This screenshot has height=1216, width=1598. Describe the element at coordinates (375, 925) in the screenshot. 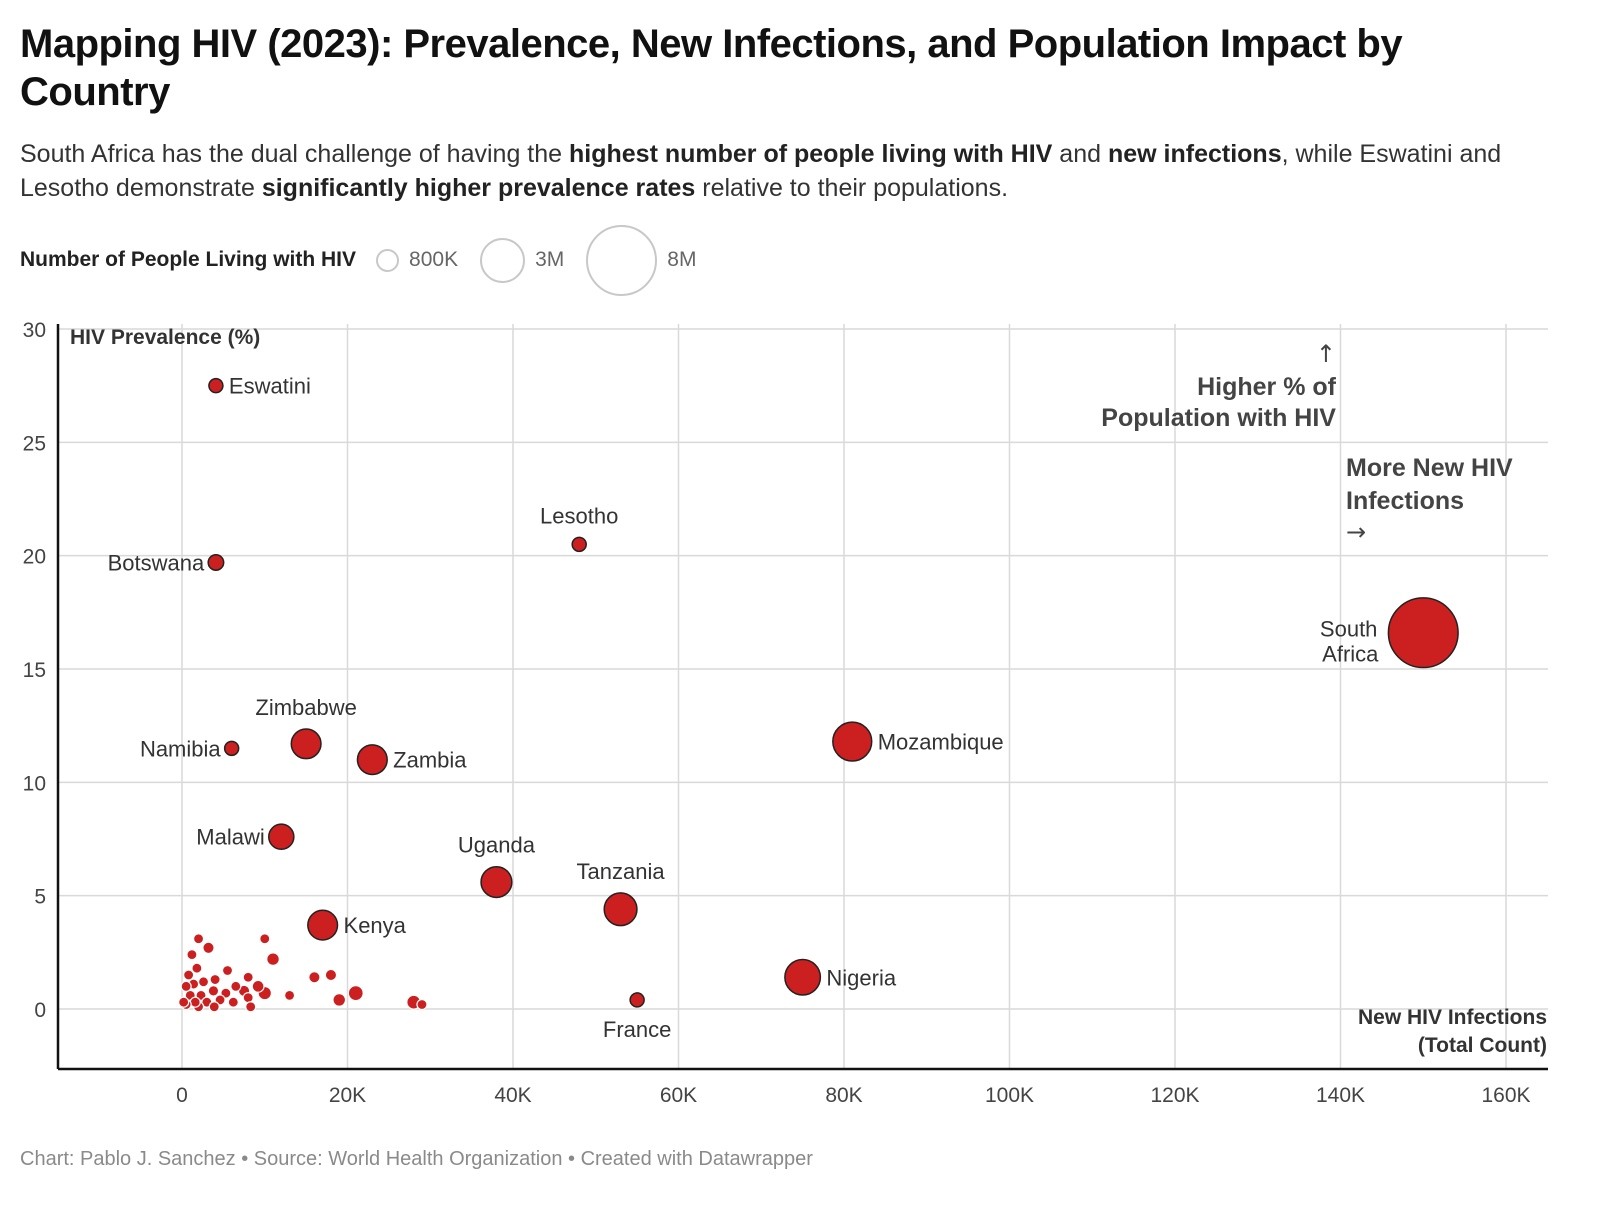

I see `point-label-kenya: Kenya` at that location.